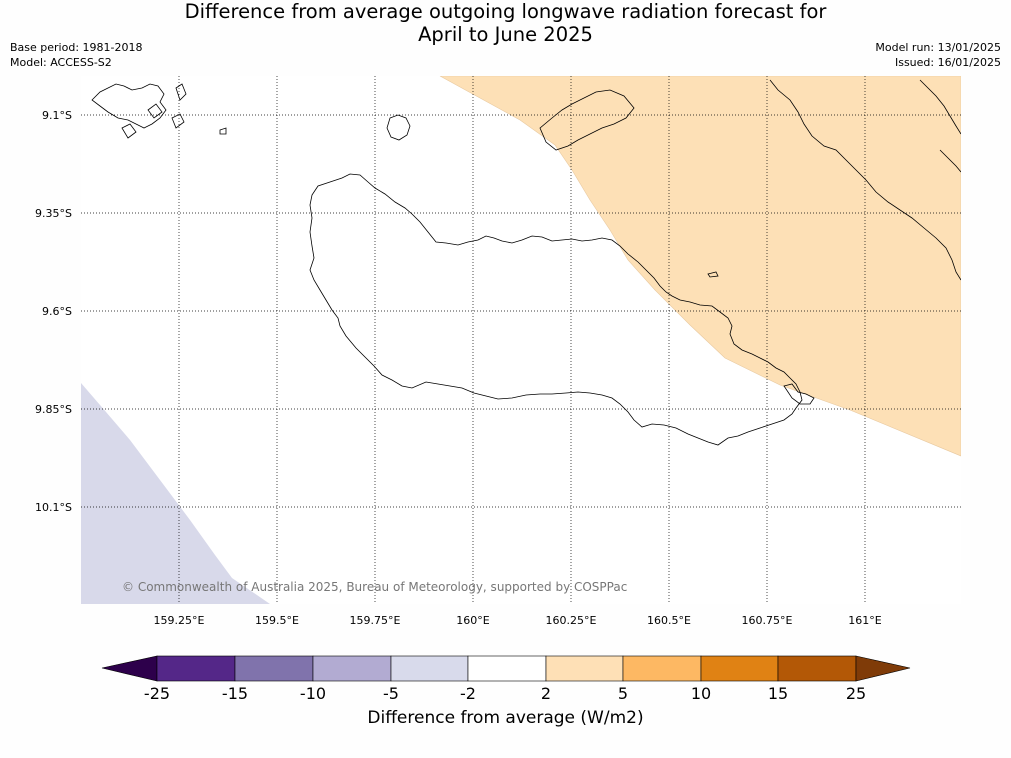 Image resolution: width=1011 pixels, height=758 pixels. Describe the element at coordinates (53, 409) in the screenshot. I see `lat-label: 9.85°S` at that location.